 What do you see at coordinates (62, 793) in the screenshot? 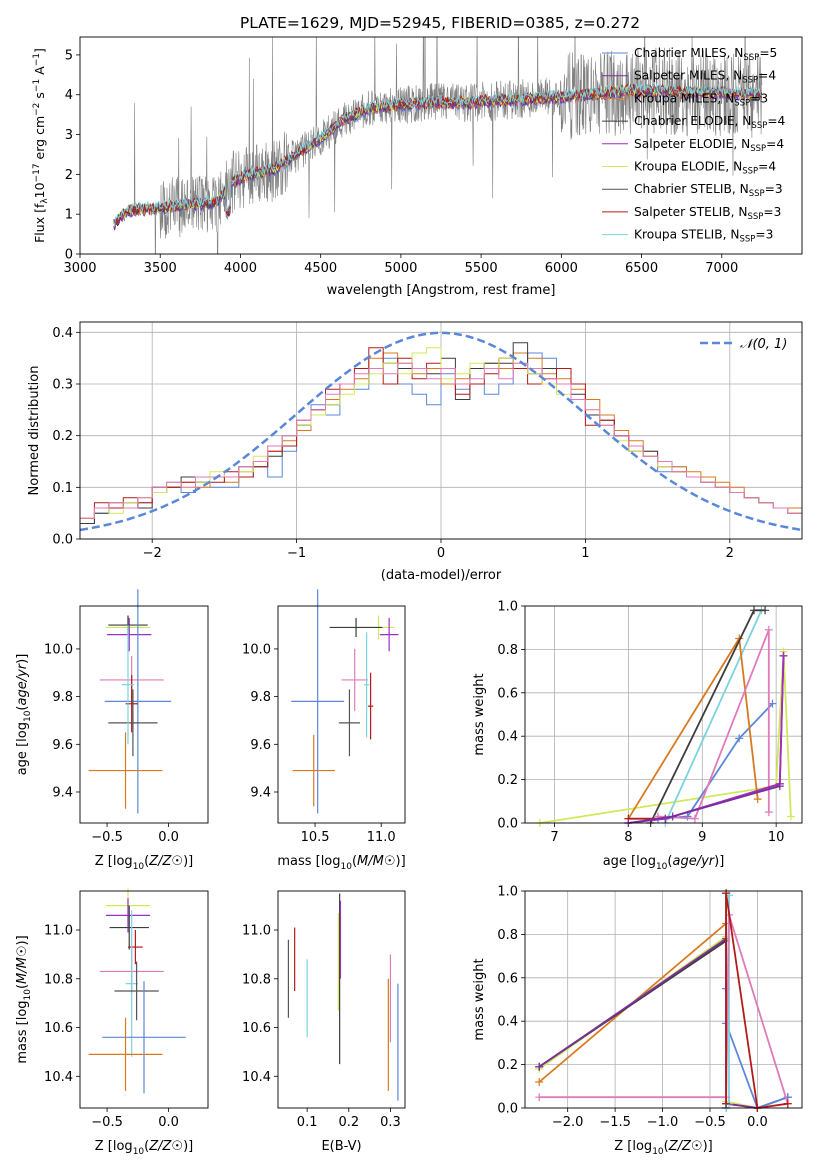
I see `y-tick-label: 9.4` at bounding box center [62, 793].